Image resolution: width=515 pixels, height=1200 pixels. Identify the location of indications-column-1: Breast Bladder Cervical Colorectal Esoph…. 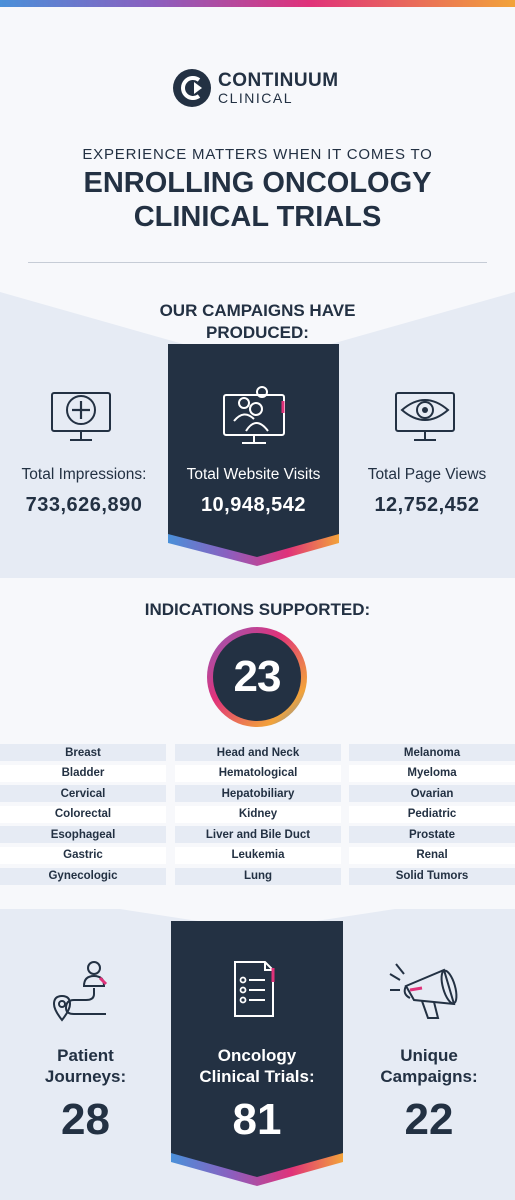
(83, 816).